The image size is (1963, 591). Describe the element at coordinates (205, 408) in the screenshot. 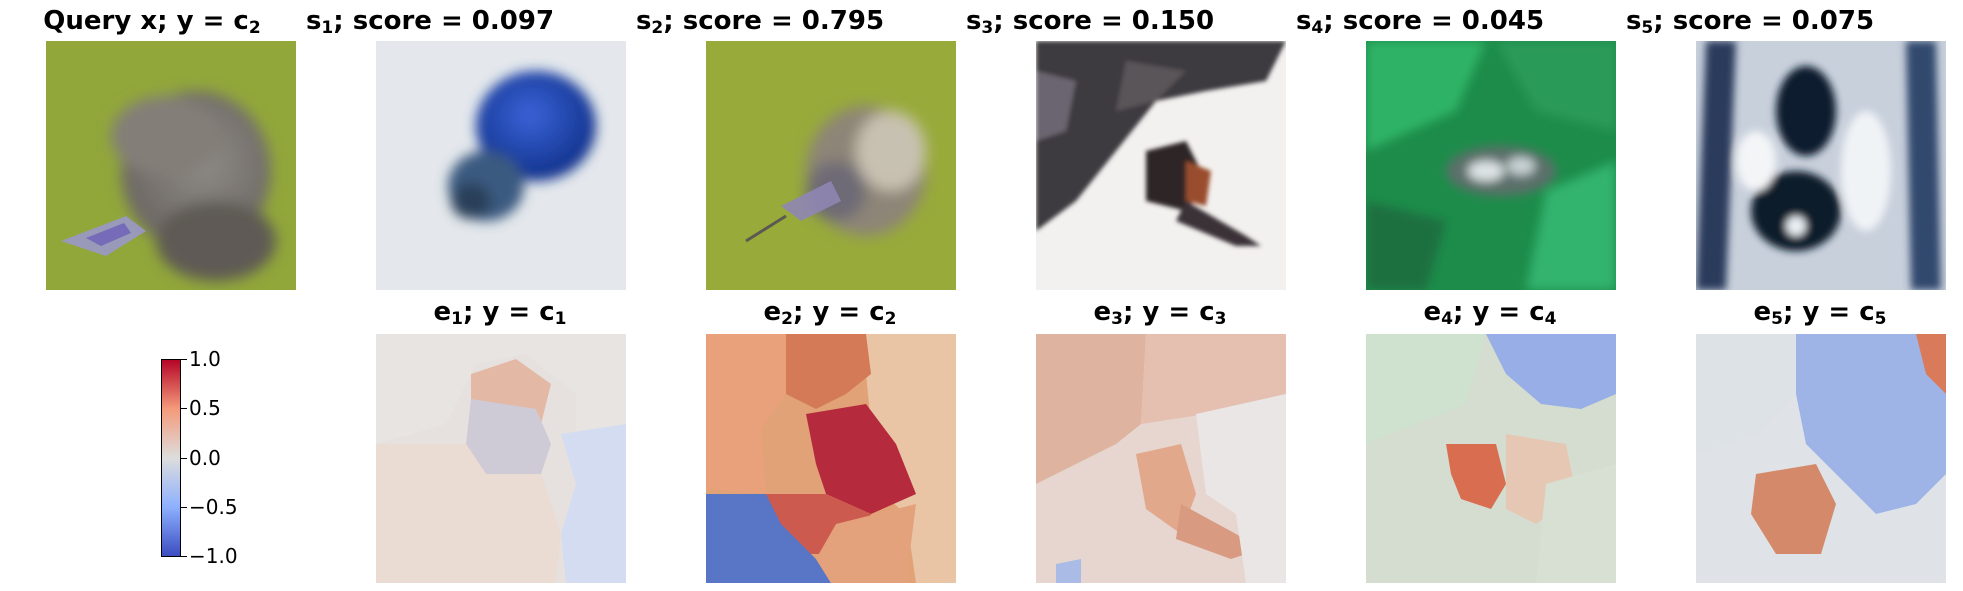

I see `colorbar-tick-label: 0.5` at that location.